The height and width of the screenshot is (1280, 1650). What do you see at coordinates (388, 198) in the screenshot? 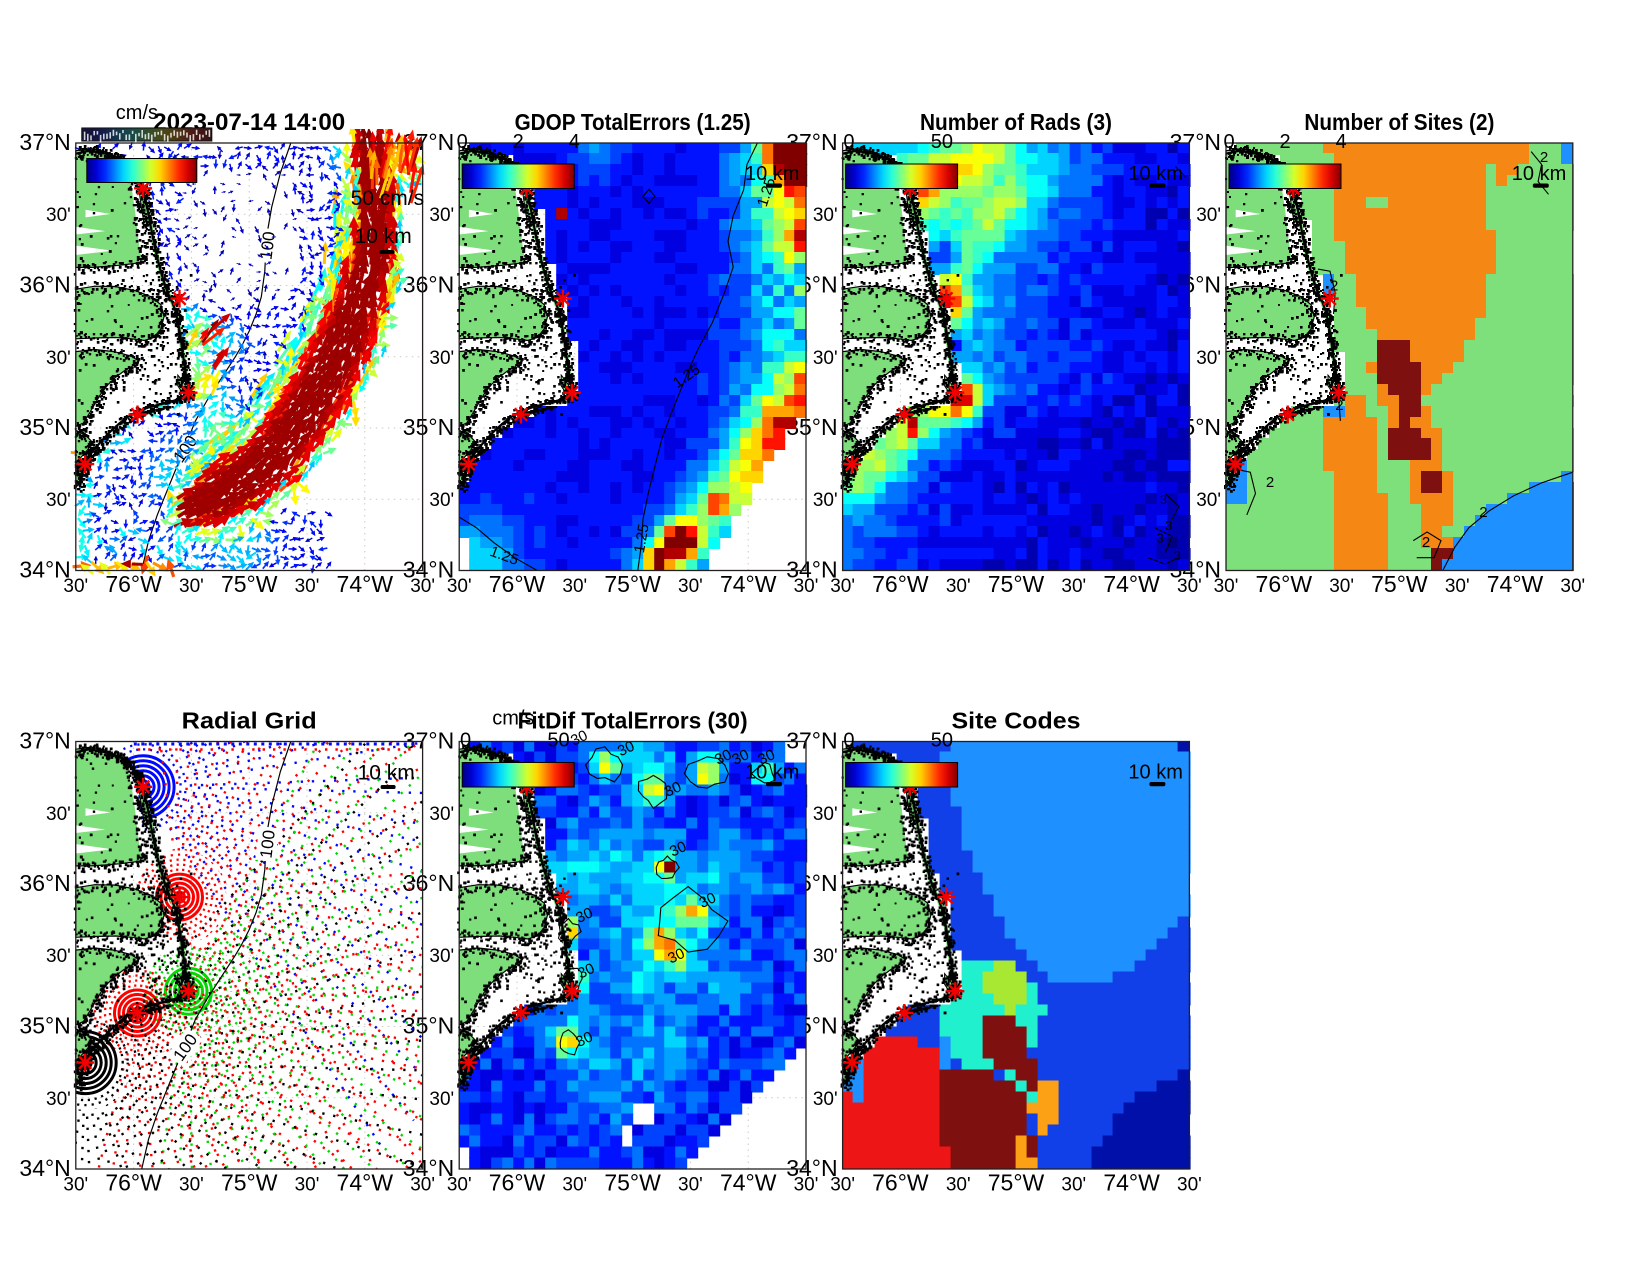
I see `svg-text: 50 cm/s` at bounding box center [388, 198].